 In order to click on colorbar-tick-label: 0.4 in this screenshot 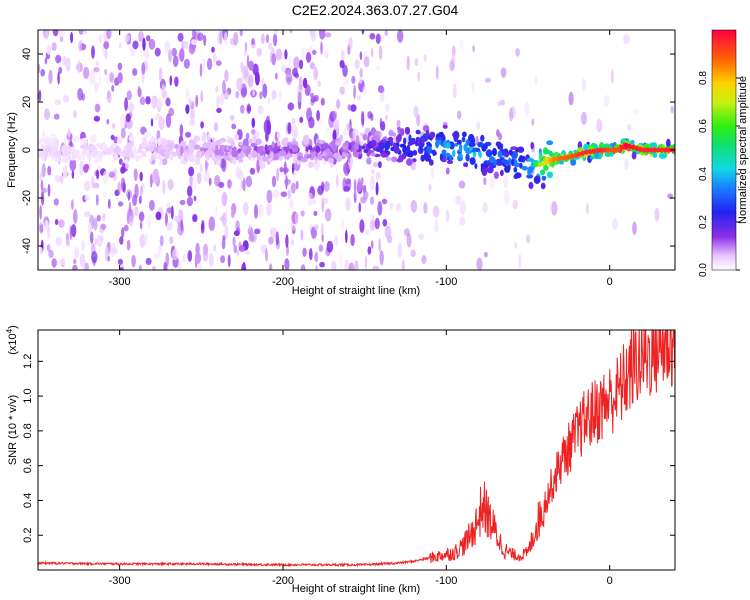, I will do `click(703, 174)`.